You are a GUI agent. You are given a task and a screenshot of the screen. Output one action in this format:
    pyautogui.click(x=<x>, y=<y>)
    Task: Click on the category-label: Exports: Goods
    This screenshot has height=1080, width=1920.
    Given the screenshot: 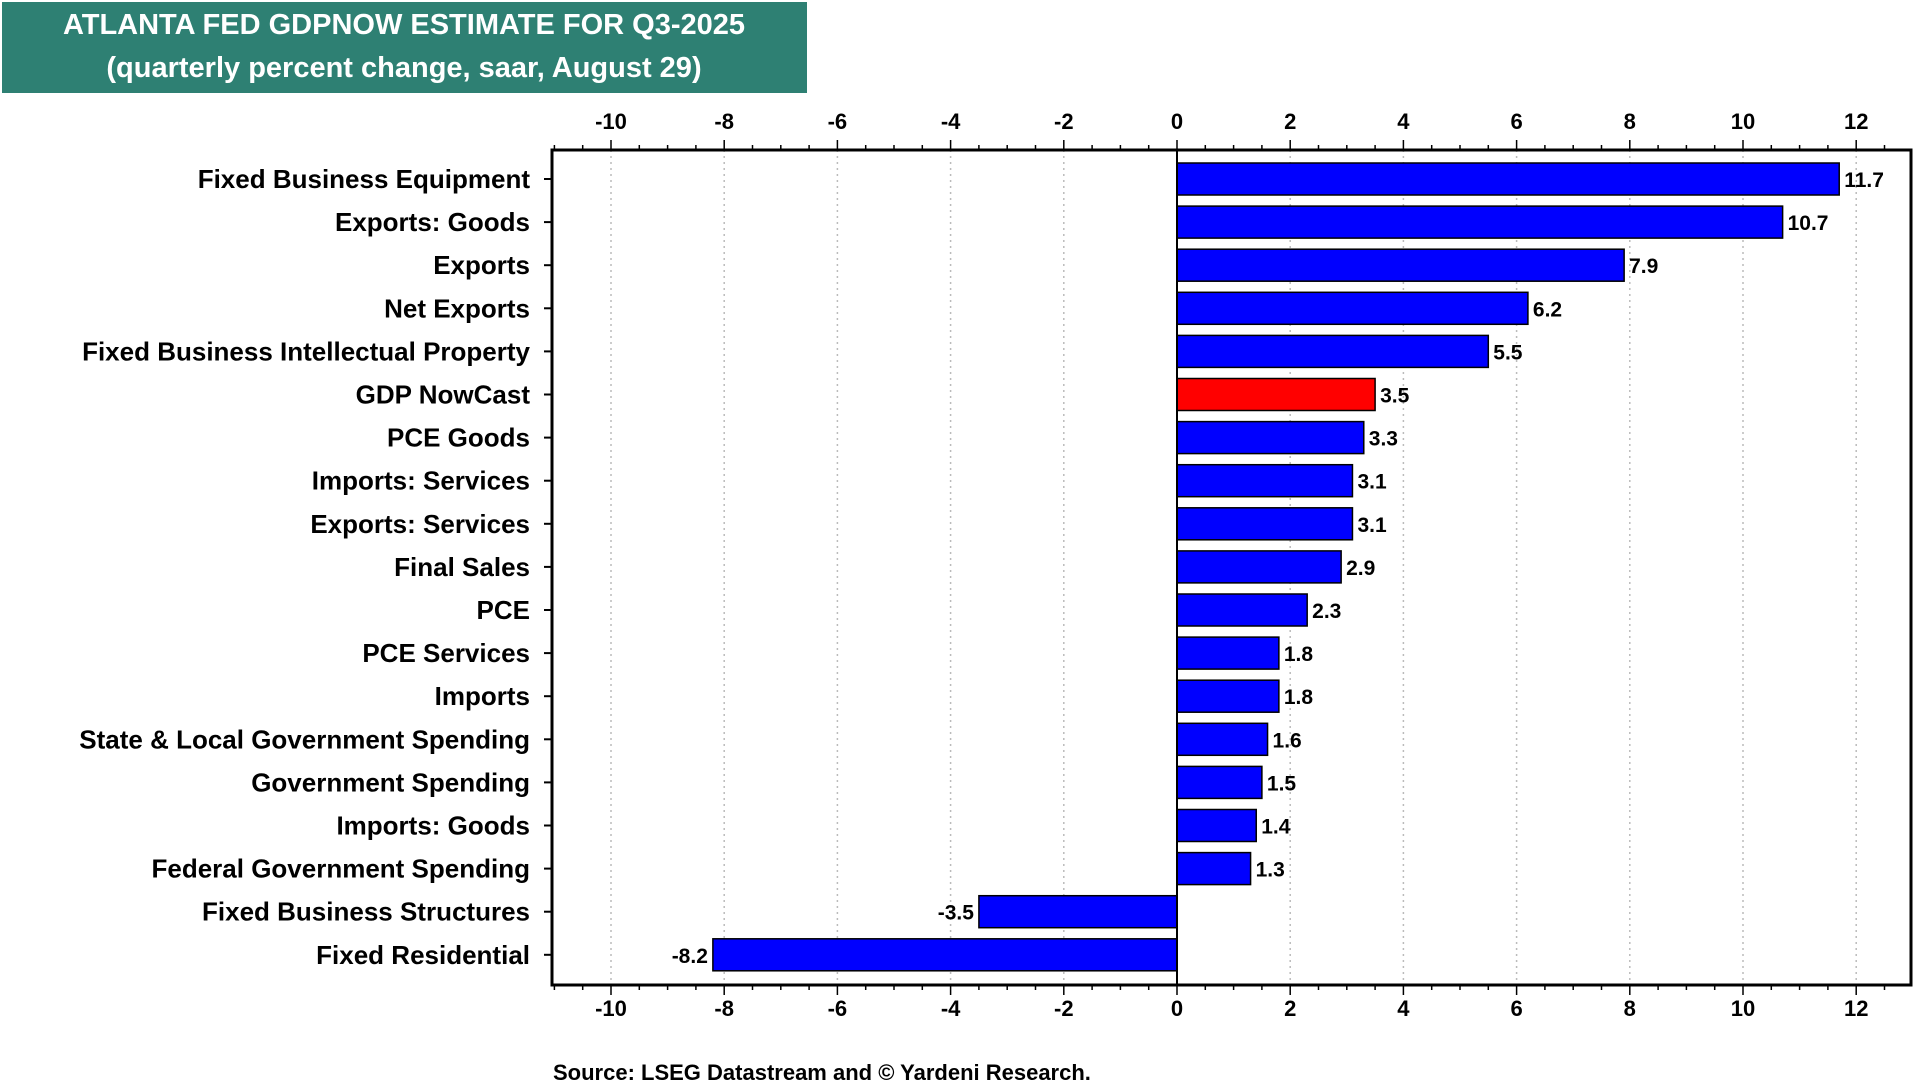 What is the action you would take?
    pyautogui.click(x=432, y=222)
    